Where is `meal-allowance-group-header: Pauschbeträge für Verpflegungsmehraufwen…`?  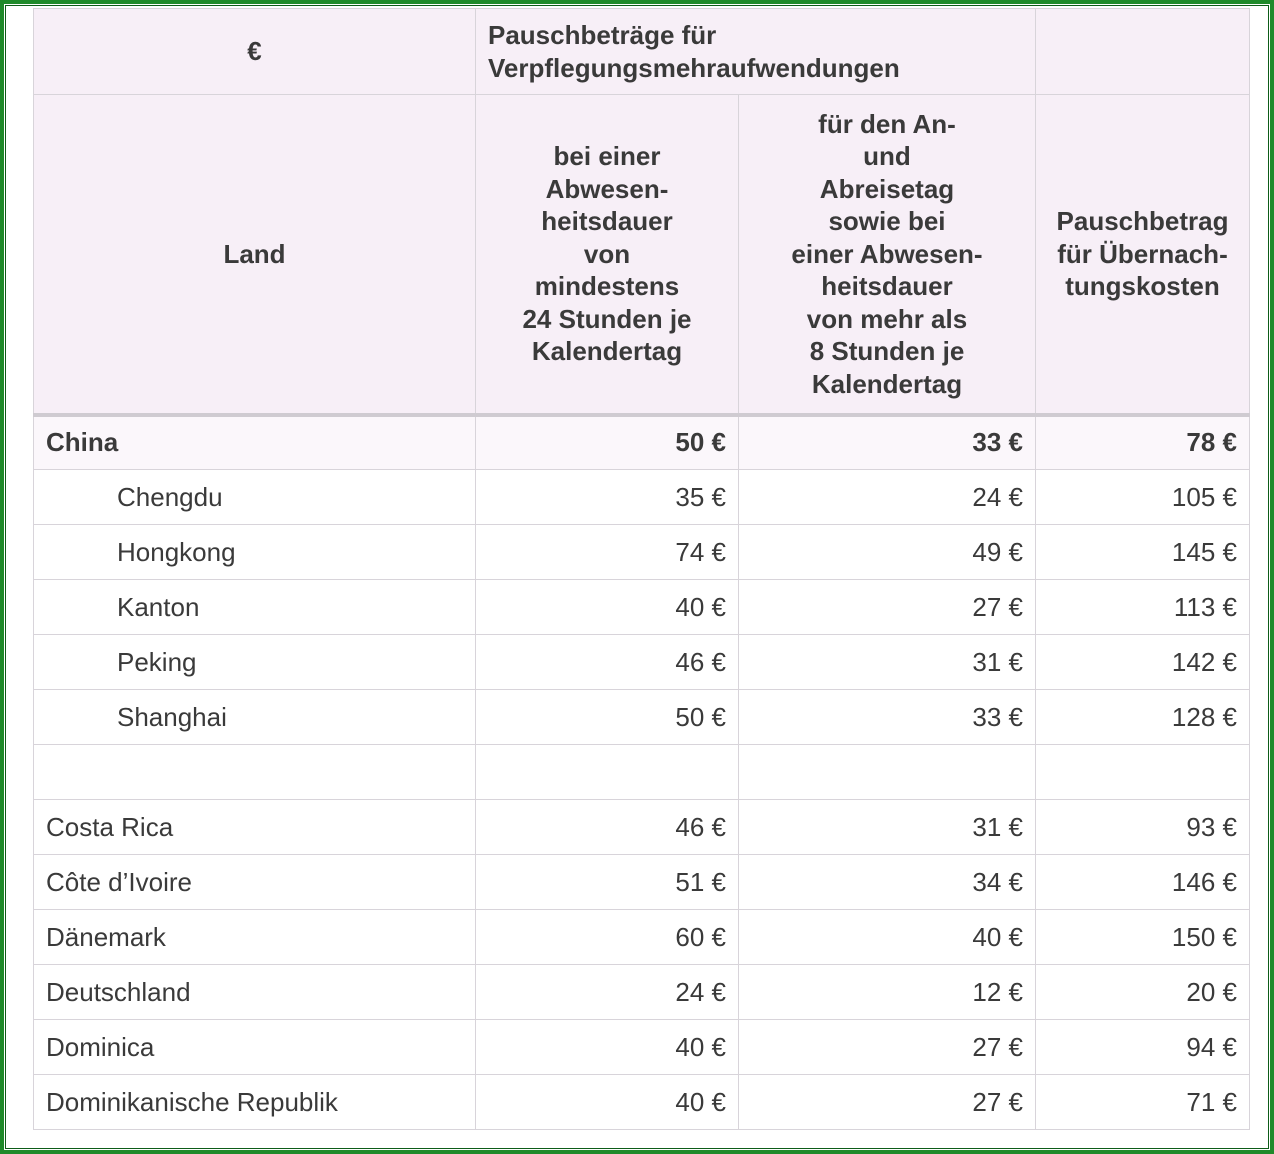 meal-allowance-group-header: Pauschbeträge für Verpflegungsmehraufwen… is located at coordinates (755, 51).